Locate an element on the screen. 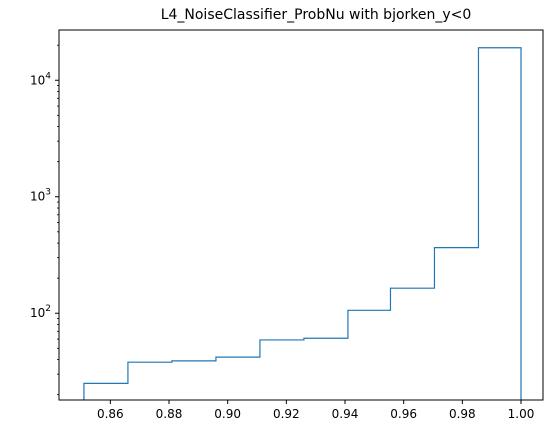 Image resolution: width=551 pixels, height=433 pixels. x-tick-label: 0.92 is located at coordinates (286, 414).